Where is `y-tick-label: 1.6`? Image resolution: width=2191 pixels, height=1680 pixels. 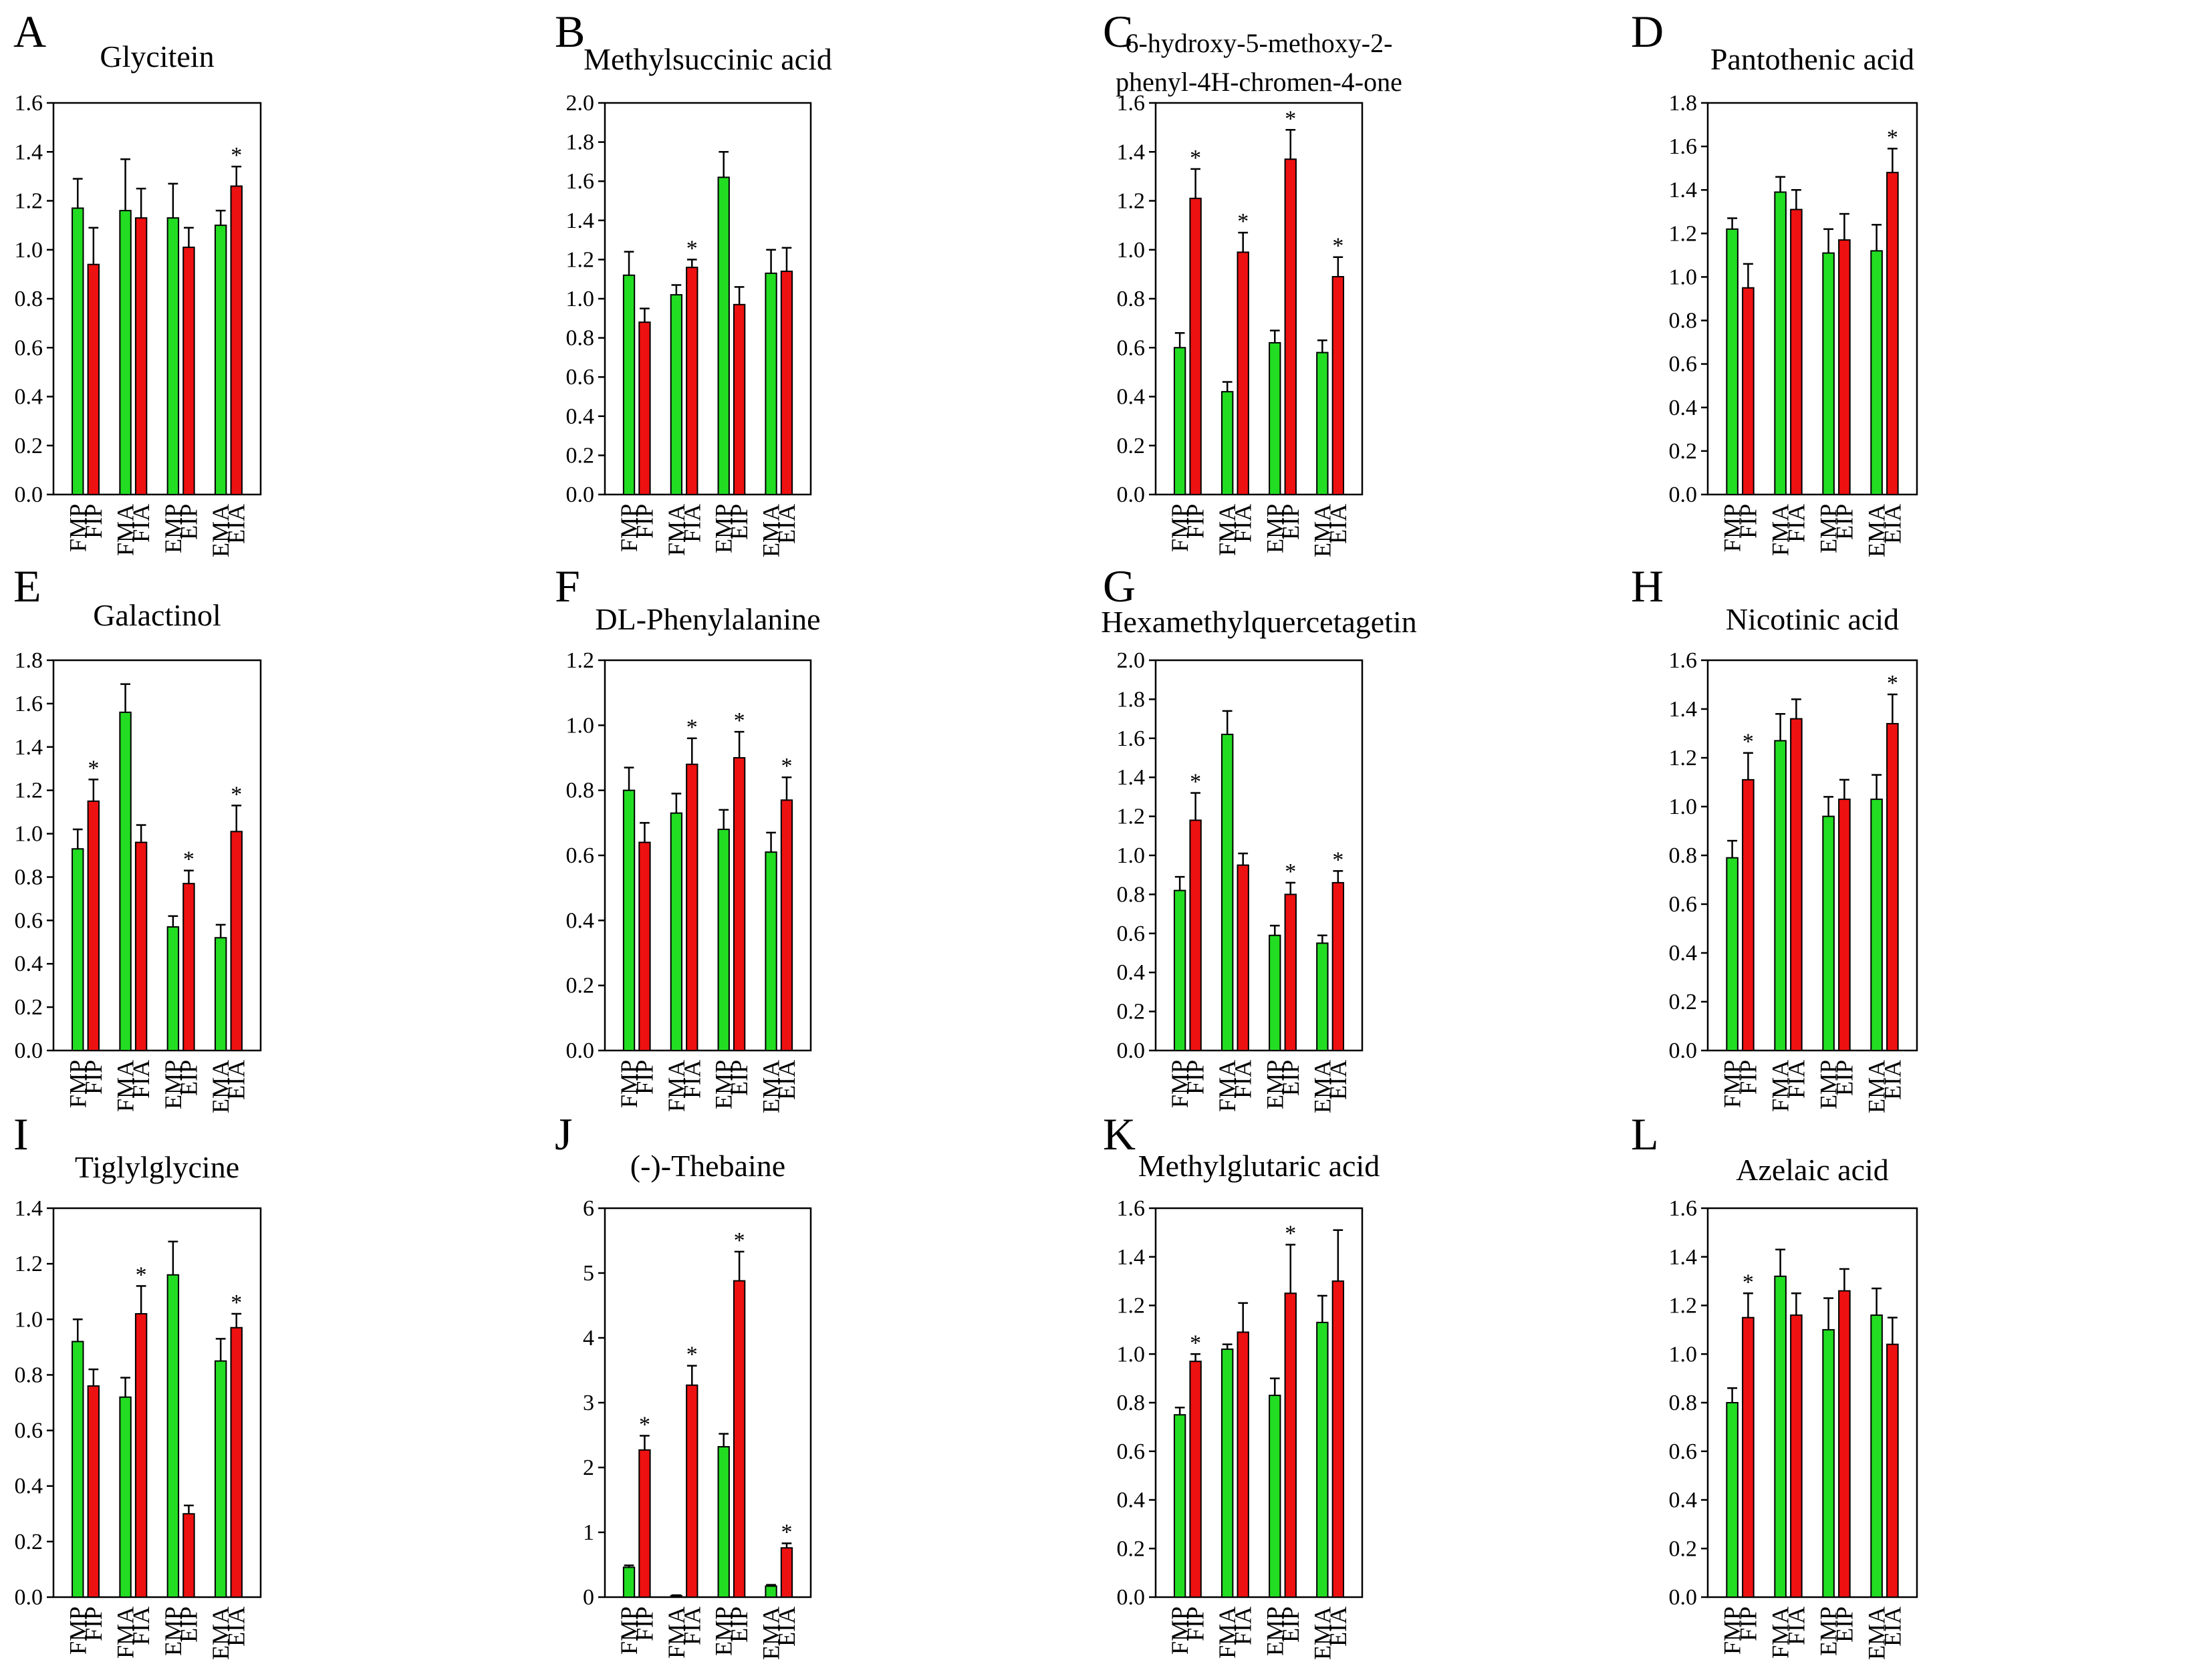
y-tick-label: 1.6 is located at coordinates (1131, 738).